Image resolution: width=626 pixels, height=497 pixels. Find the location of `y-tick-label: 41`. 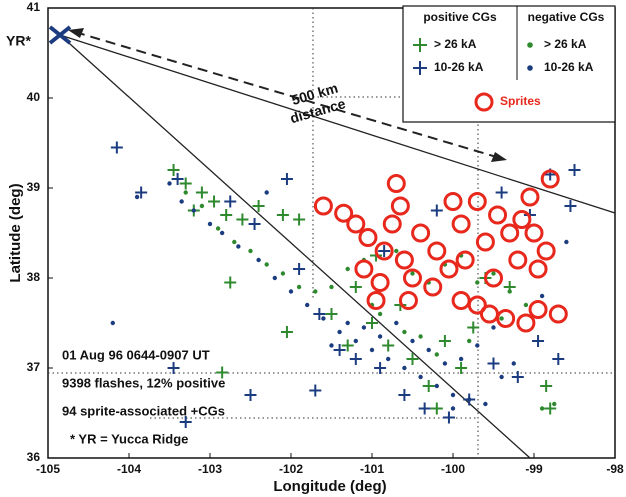

y-tick-label: 41 is located at coordinates (34, 7).